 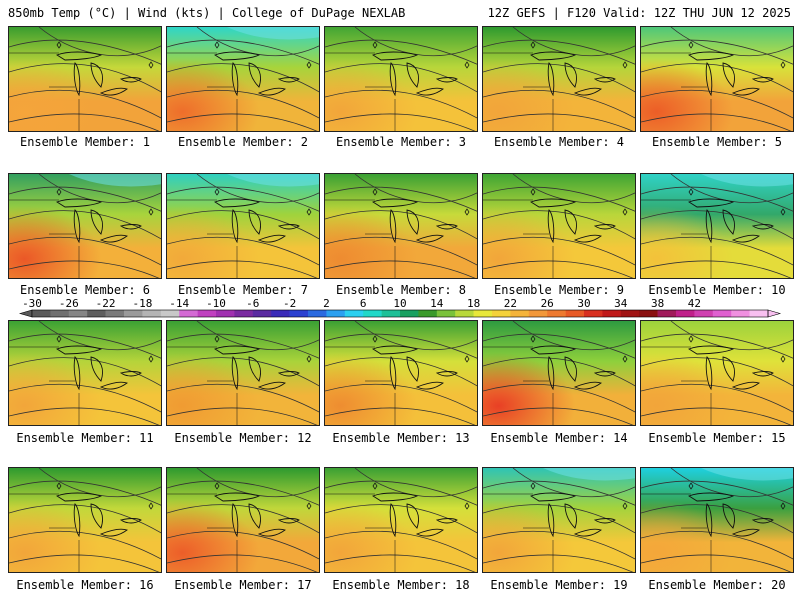 I want to click on colorbar-tick-label: 26, so click(x=547, y=303).